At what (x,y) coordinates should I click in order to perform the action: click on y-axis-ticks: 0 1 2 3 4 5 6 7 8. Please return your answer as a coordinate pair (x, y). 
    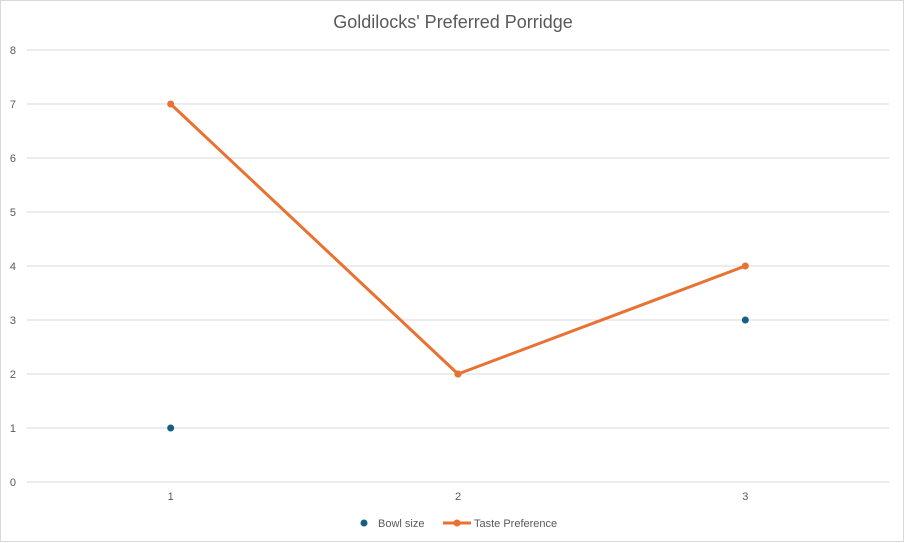
    Looking at the image, I should click on (13, 267).